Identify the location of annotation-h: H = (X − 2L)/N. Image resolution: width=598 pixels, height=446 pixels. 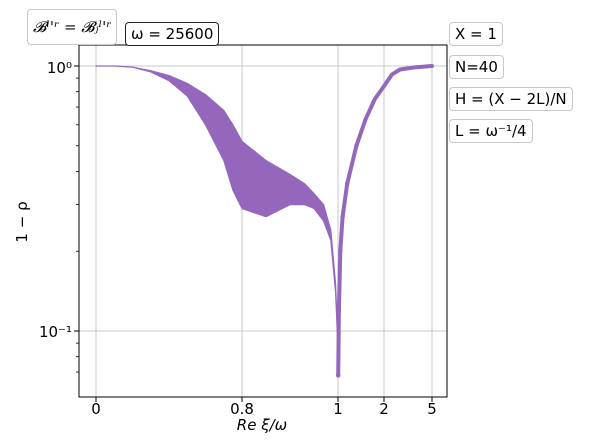
(511, 99).